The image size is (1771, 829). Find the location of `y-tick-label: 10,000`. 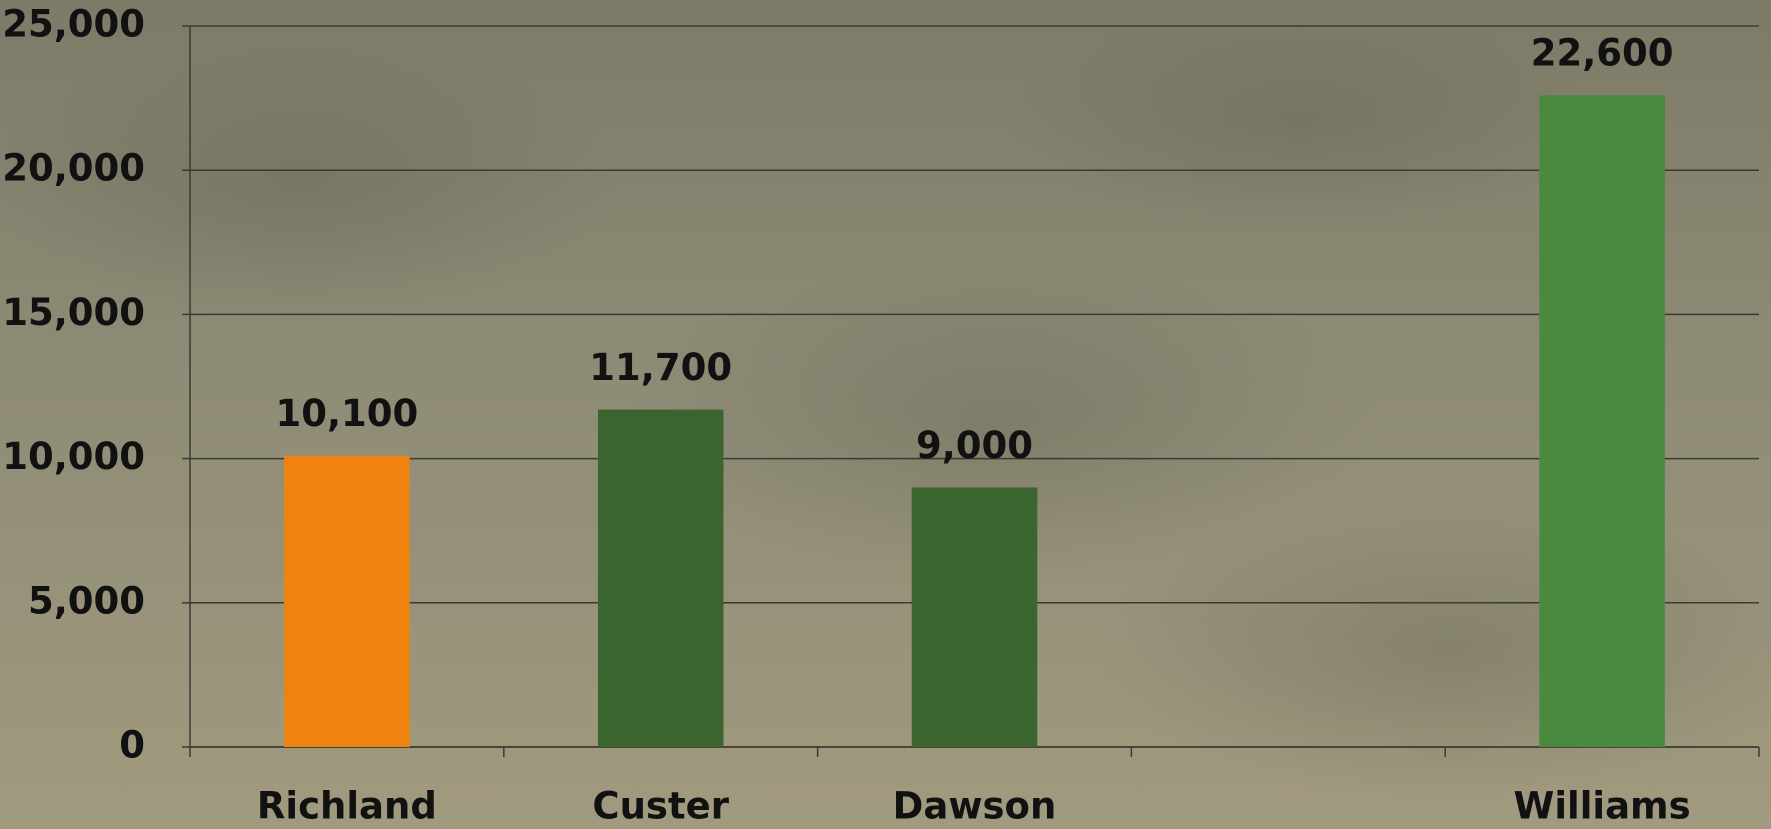

y-tick-label: 10,000 is located at coordinates (73, 456).